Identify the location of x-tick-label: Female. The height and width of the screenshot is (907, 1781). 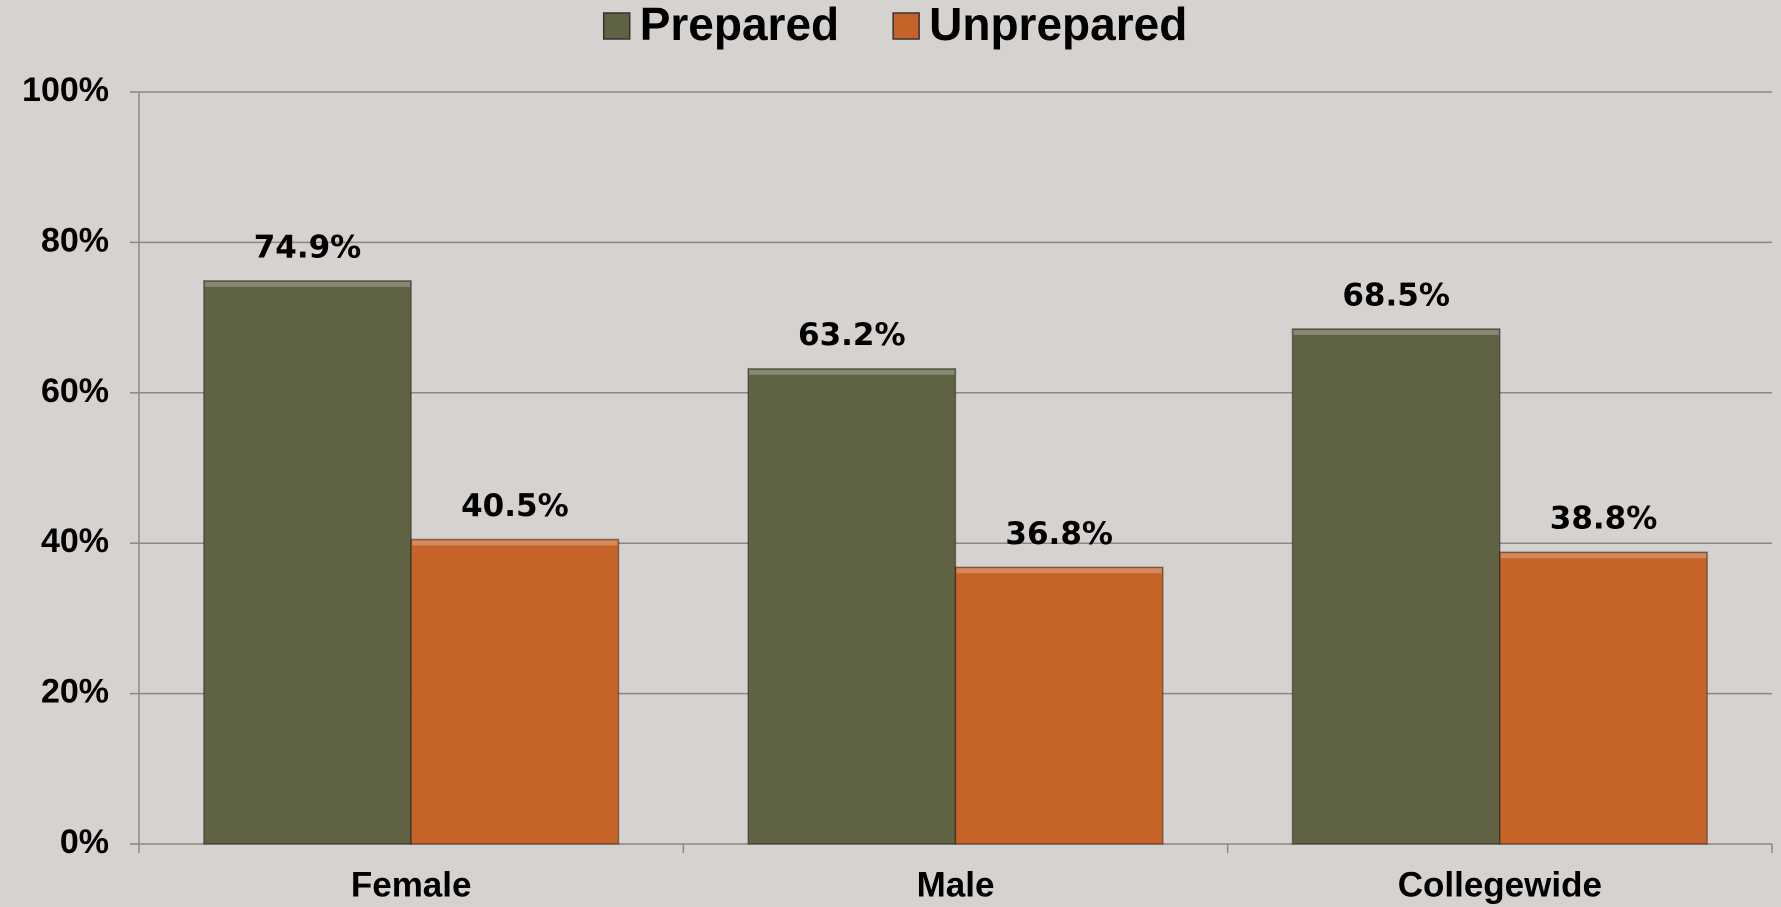
(411, 884).